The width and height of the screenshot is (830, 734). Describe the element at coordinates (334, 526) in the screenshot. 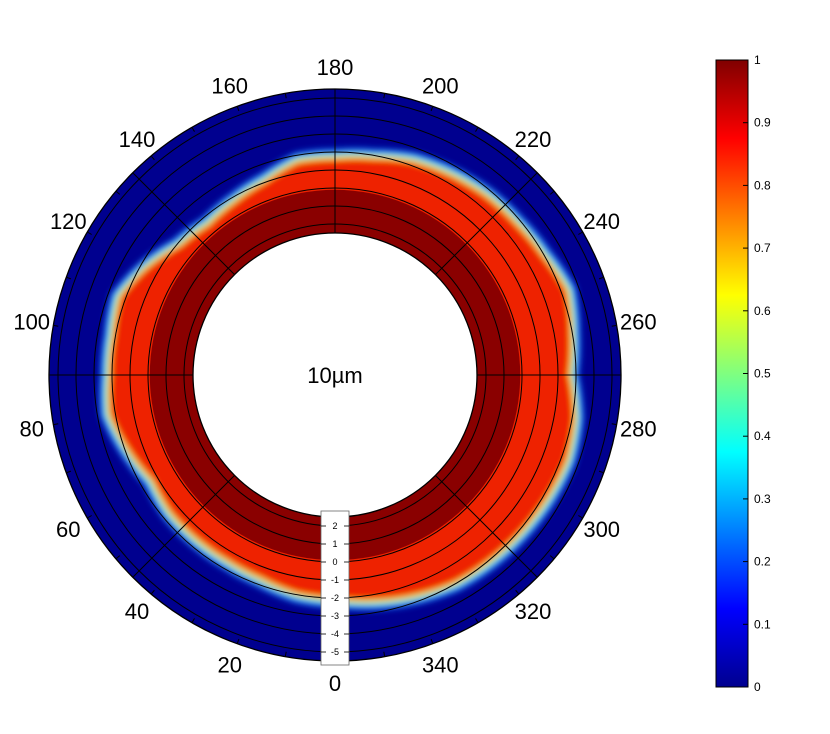

I see `radial-scale-label: 2` at that location.